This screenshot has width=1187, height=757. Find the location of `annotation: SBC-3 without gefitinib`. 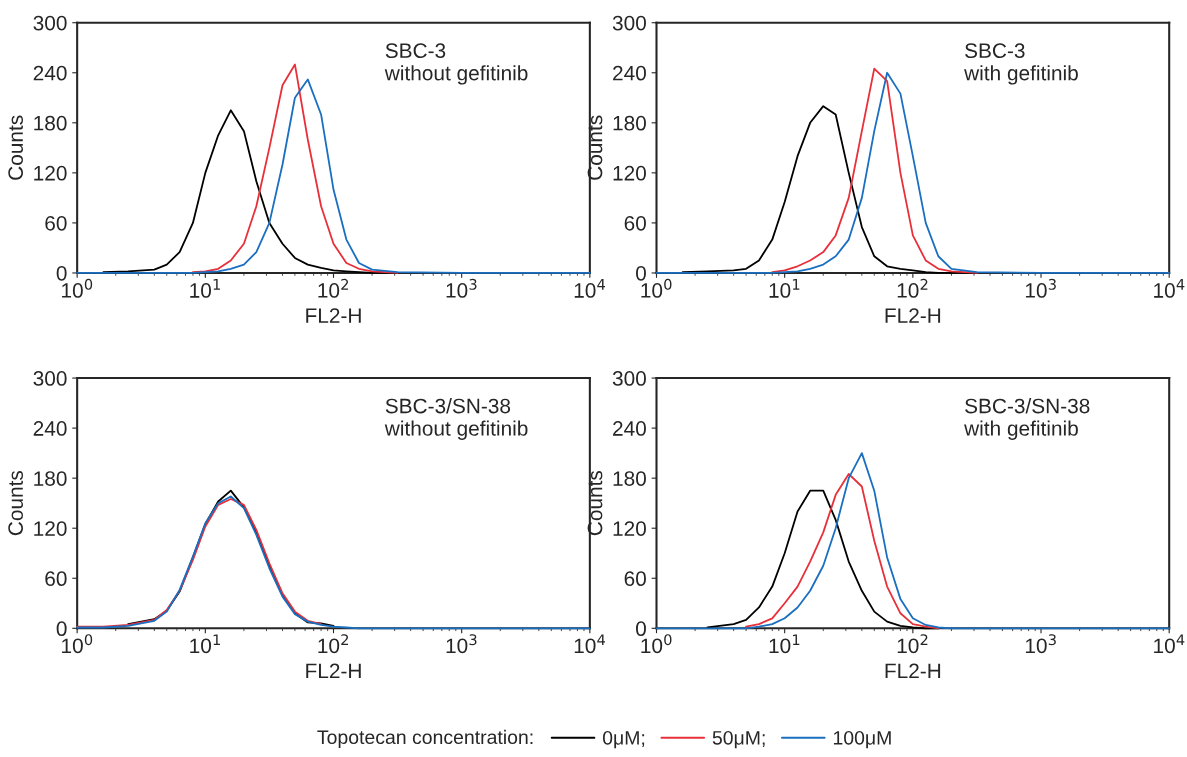

annotation: SBC-3 without gefitinib is located at coordinates (456, 64).